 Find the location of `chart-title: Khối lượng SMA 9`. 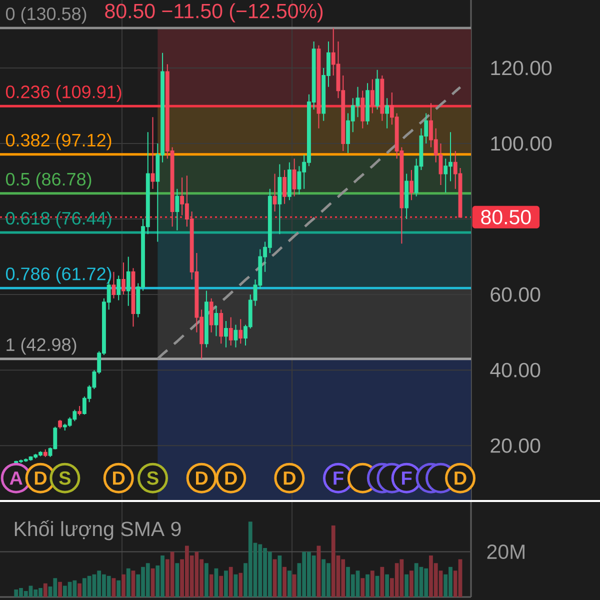

chart-title: Khối lượng SMA 9 is located at coordinates (97, 530).